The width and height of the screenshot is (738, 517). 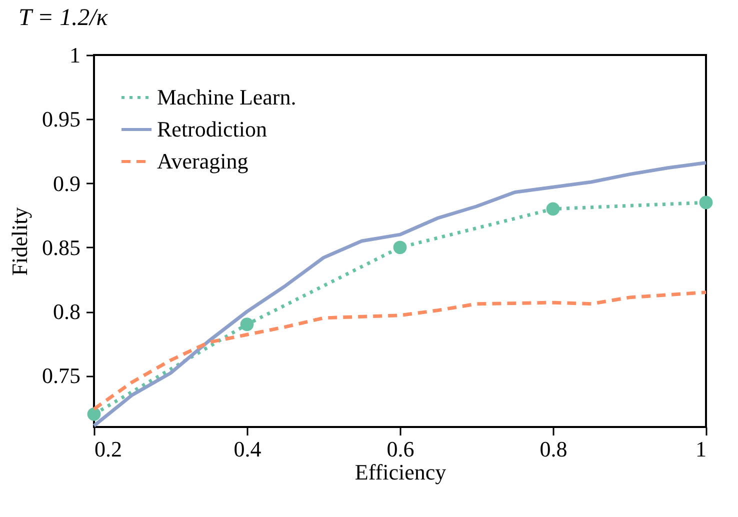 What do you see at coordinates (400, 449) in the screenshot?
I see `x-tick-label: 0.6` at bounding box center [400, 449].